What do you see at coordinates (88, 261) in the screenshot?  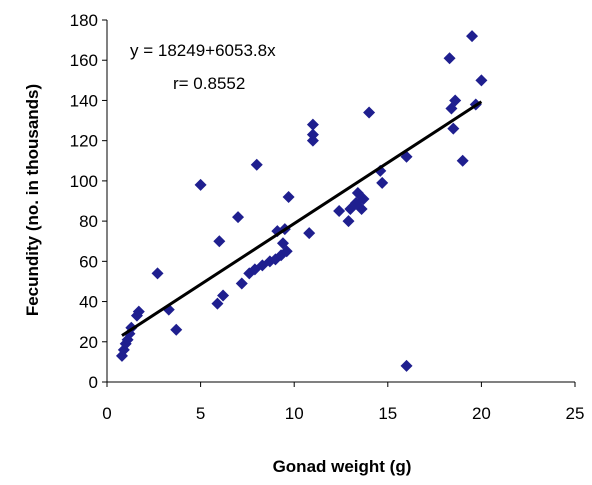 I see `y-tick-label: 60` at bounding box center [88, 261].